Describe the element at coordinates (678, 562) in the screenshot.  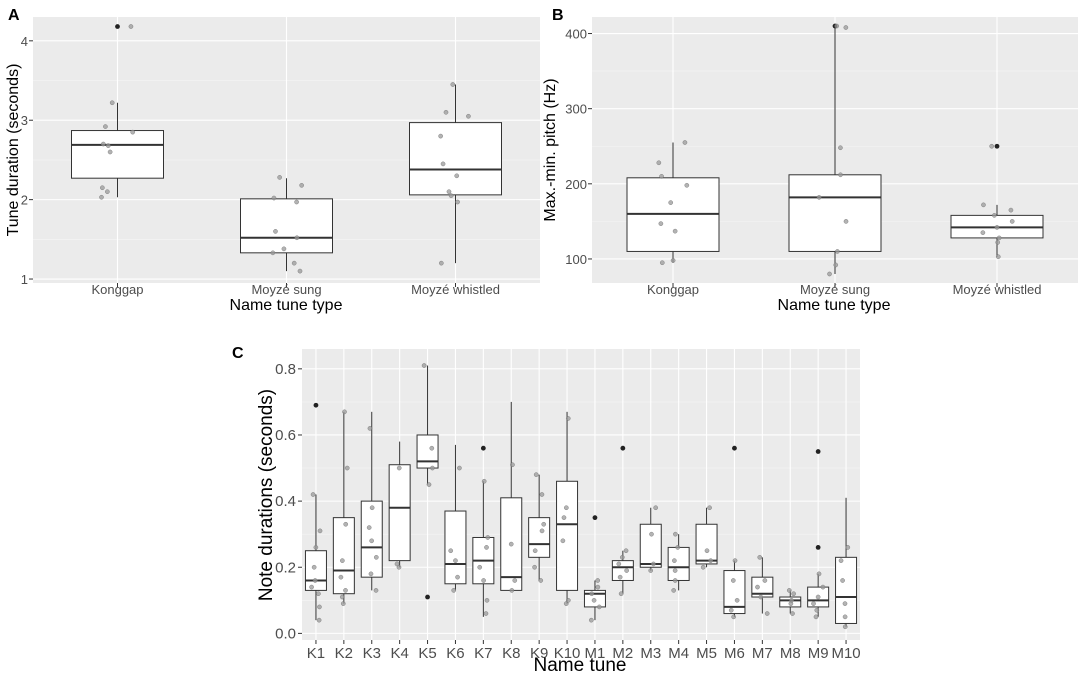
I see `box-M4` at that location.